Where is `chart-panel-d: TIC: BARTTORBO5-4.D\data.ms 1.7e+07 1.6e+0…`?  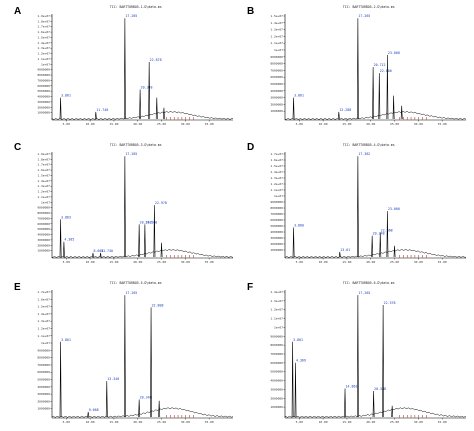 chart-panel-d: TIC: BARTTORBO5-4.D\data.ms 1.7e+07 1.6e+0… is located at coordinates (365, 204).